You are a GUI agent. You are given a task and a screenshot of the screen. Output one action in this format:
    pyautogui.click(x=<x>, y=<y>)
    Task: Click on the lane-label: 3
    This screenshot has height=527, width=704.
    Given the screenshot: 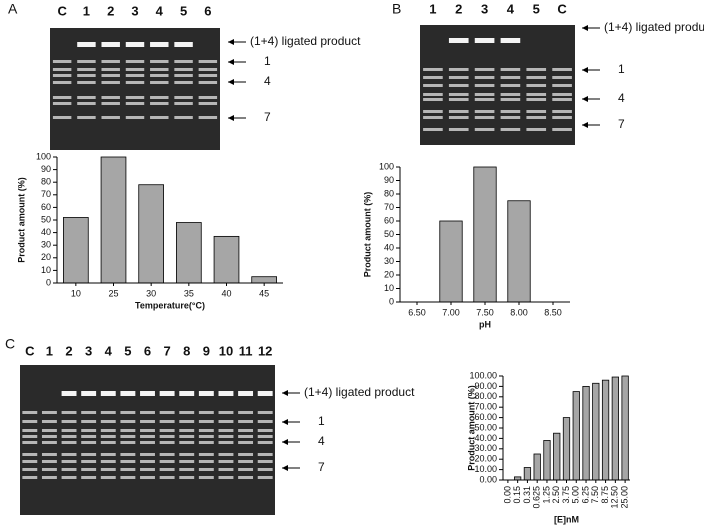 What is the action you would take?
    pyautogui.click(x=484, y=8)
    